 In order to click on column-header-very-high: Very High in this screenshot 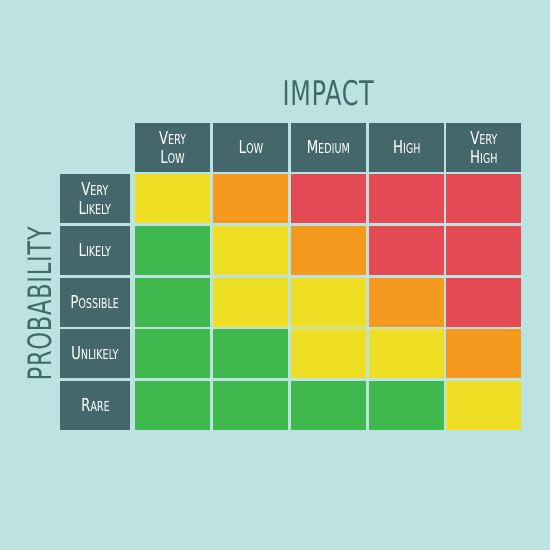, I will do `click(483, 147)`.